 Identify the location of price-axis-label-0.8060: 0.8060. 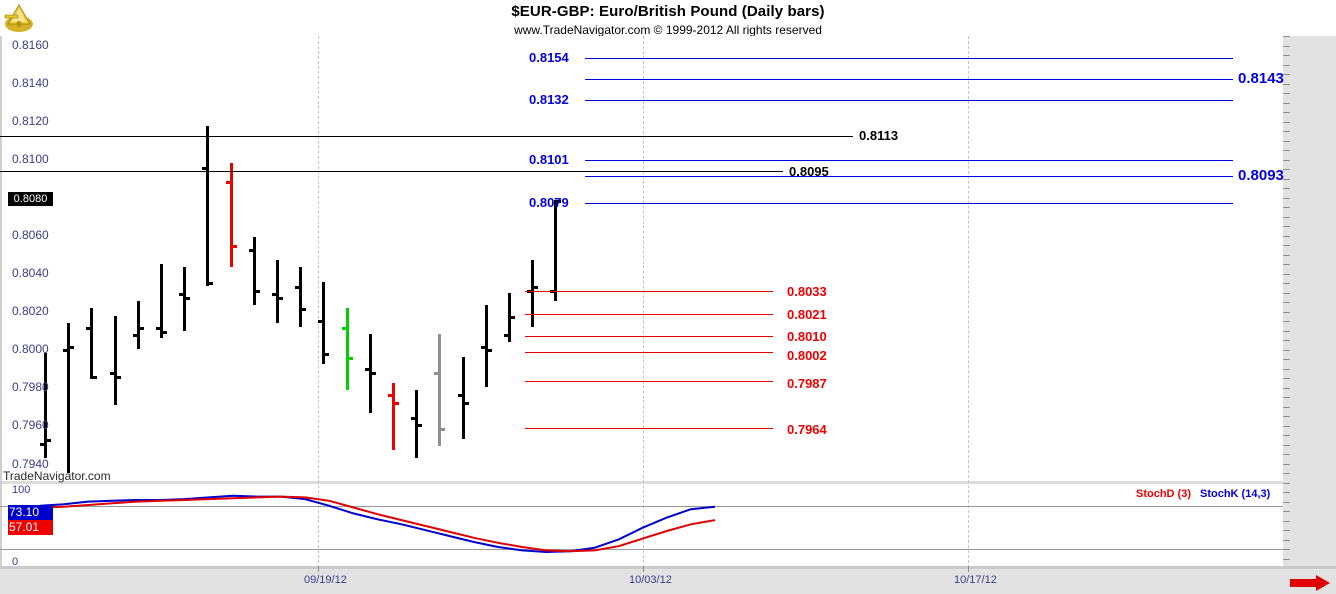
(30, 235).